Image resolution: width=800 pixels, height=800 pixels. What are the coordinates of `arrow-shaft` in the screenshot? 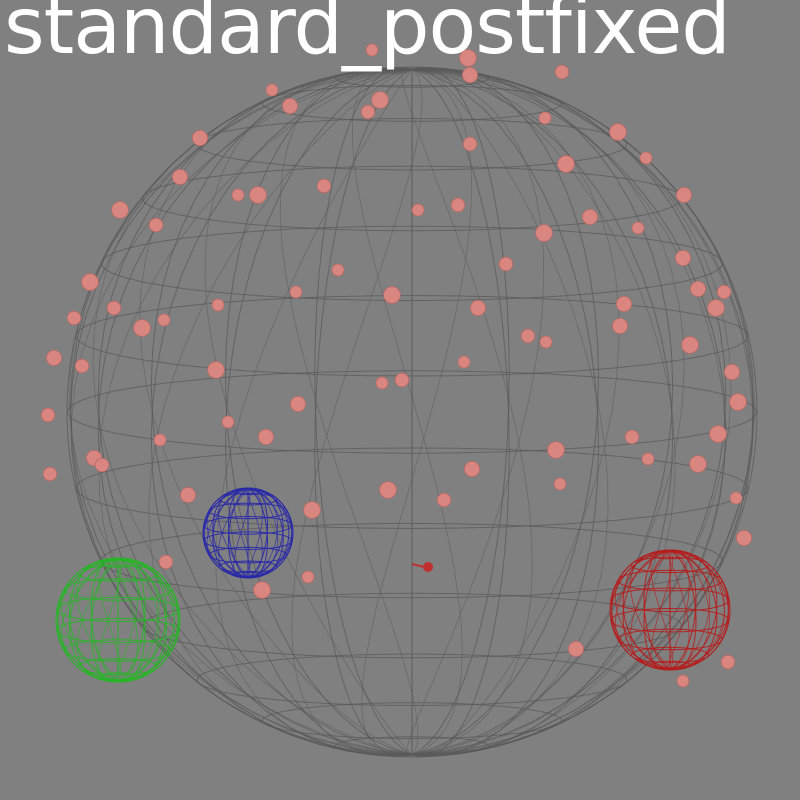 It's located at (418, 565).